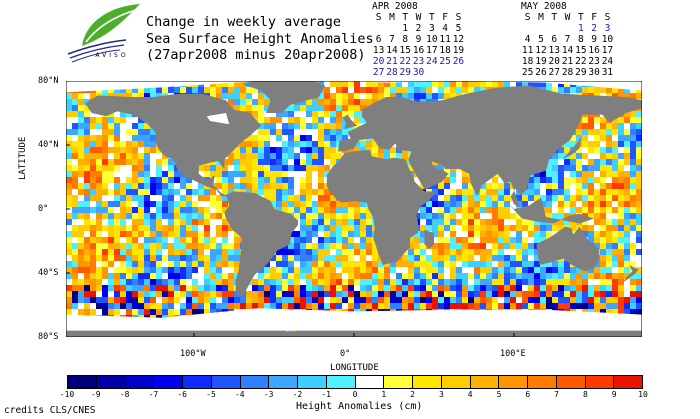 This screenshot has width=700, height=419. What do you see at coordinates (581, 72) in the screenshot?
I see `calendar-day: 29` at bounding box center [581, 72].